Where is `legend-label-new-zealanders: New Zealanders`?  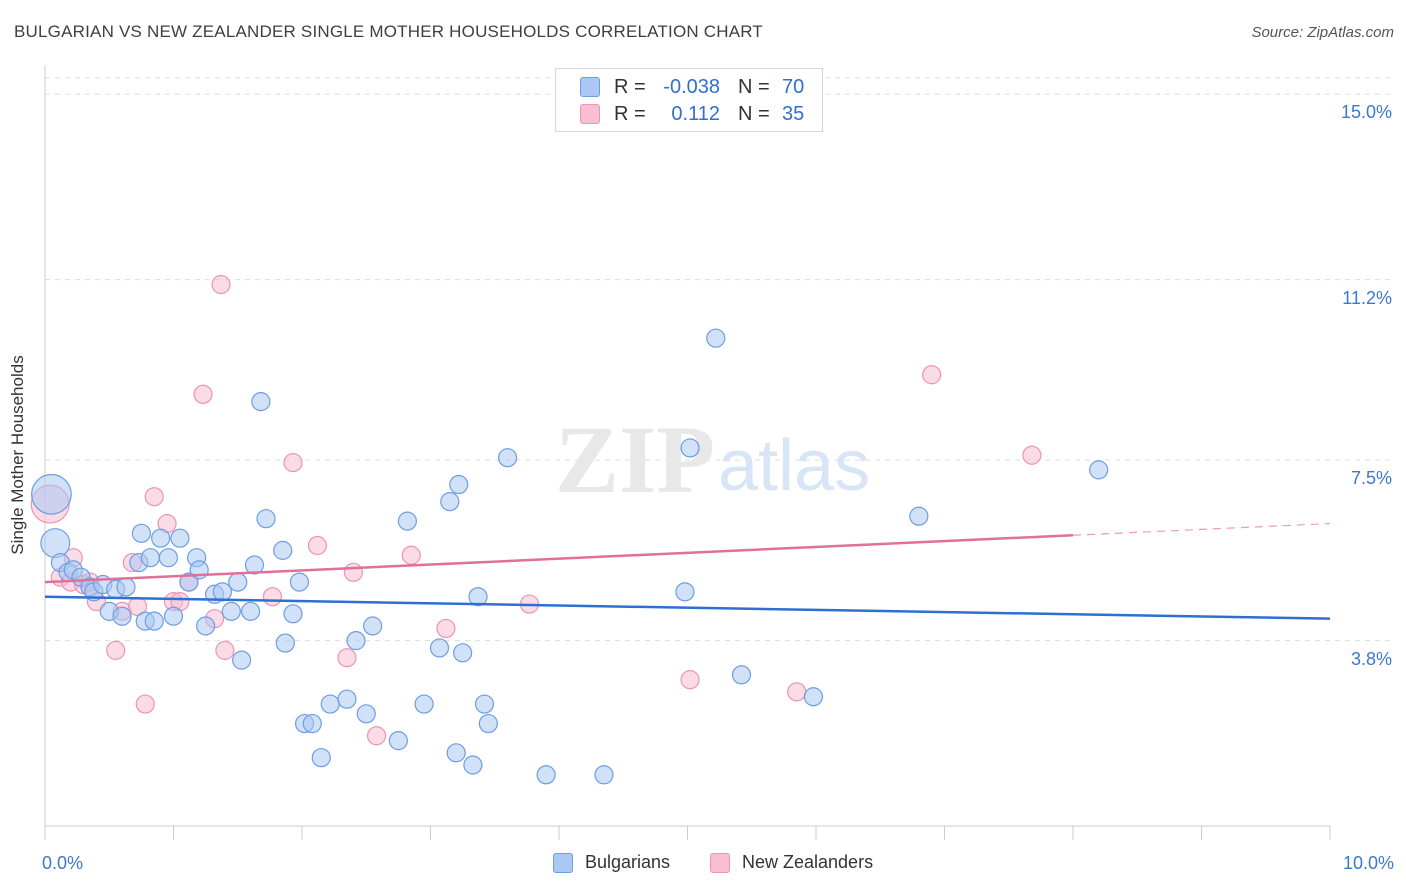
legend-label-new-zealanders: New Zealanders is located at coordinates (808, 862).